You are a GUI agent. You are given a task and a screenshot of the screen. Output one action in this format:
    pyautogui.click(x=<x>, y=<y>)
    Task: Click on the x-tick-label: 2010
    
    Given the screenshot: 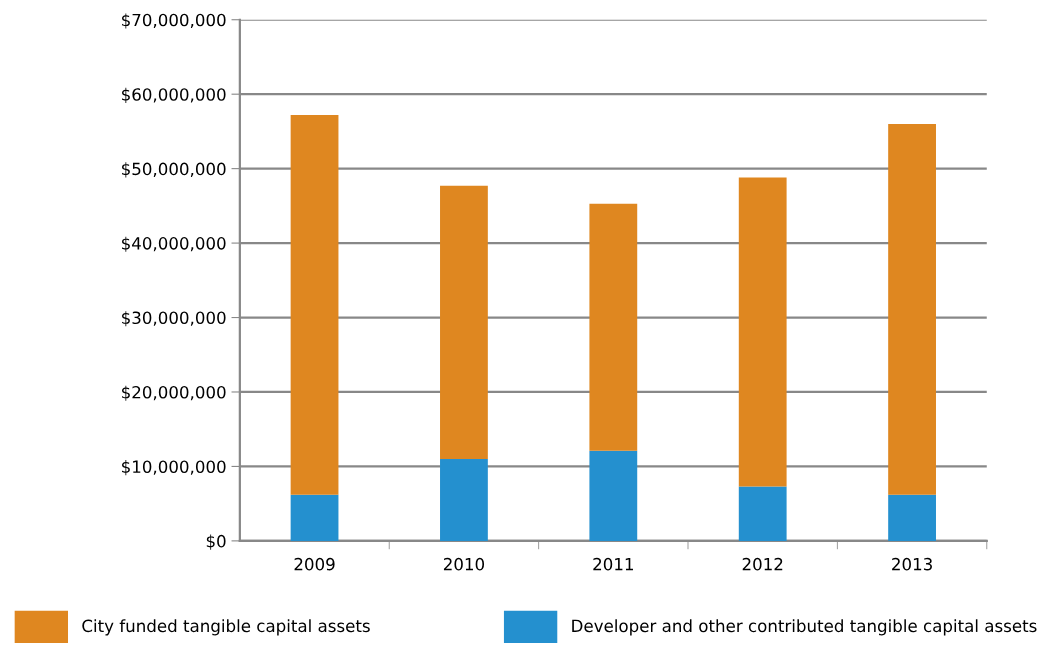 What is the action you would take?
    pyautogui.click(x=464, y=564)
    